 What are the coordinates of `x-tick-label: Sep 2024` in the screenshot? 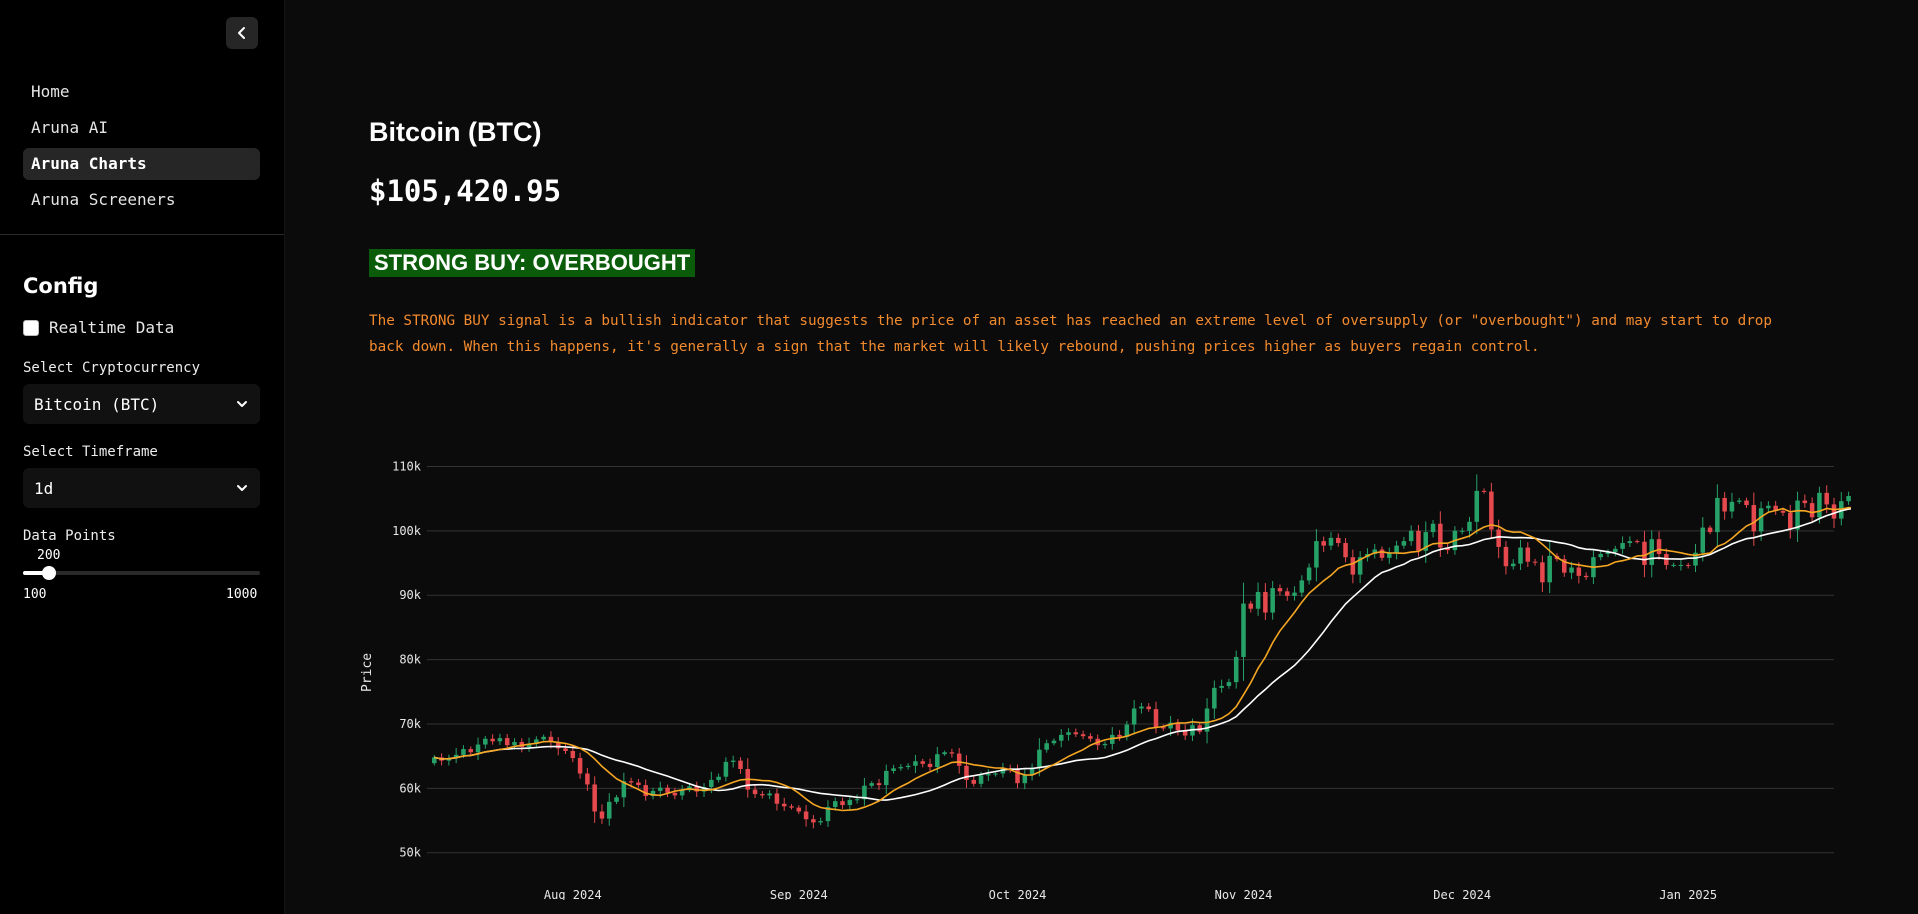 It's located at (799, 894).